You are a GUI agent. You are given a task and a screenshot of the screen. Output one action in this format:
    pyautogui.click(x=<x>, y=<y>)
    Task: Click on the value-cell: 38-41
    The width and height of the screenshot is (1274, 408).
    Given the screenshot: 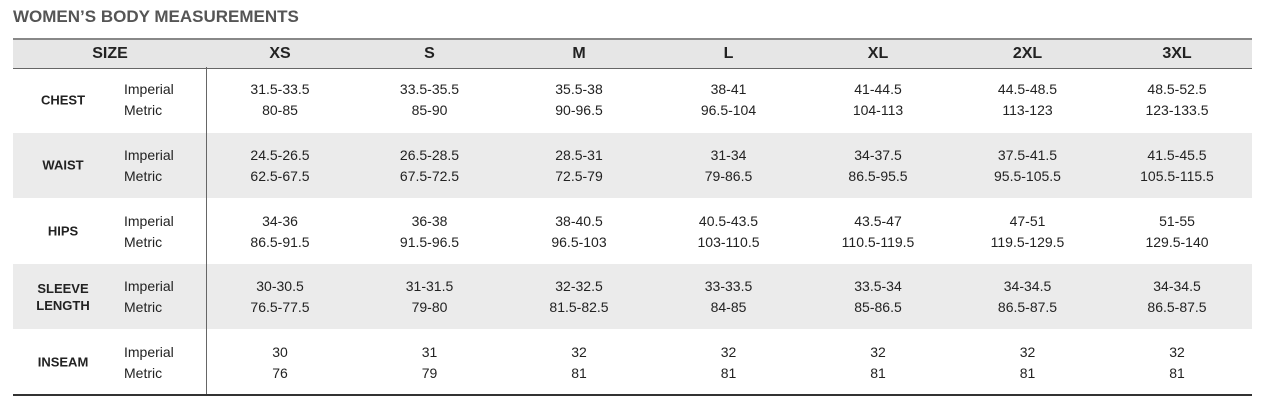 What is the action you would take?
    pyautogui.click(x=728, y=89)
    